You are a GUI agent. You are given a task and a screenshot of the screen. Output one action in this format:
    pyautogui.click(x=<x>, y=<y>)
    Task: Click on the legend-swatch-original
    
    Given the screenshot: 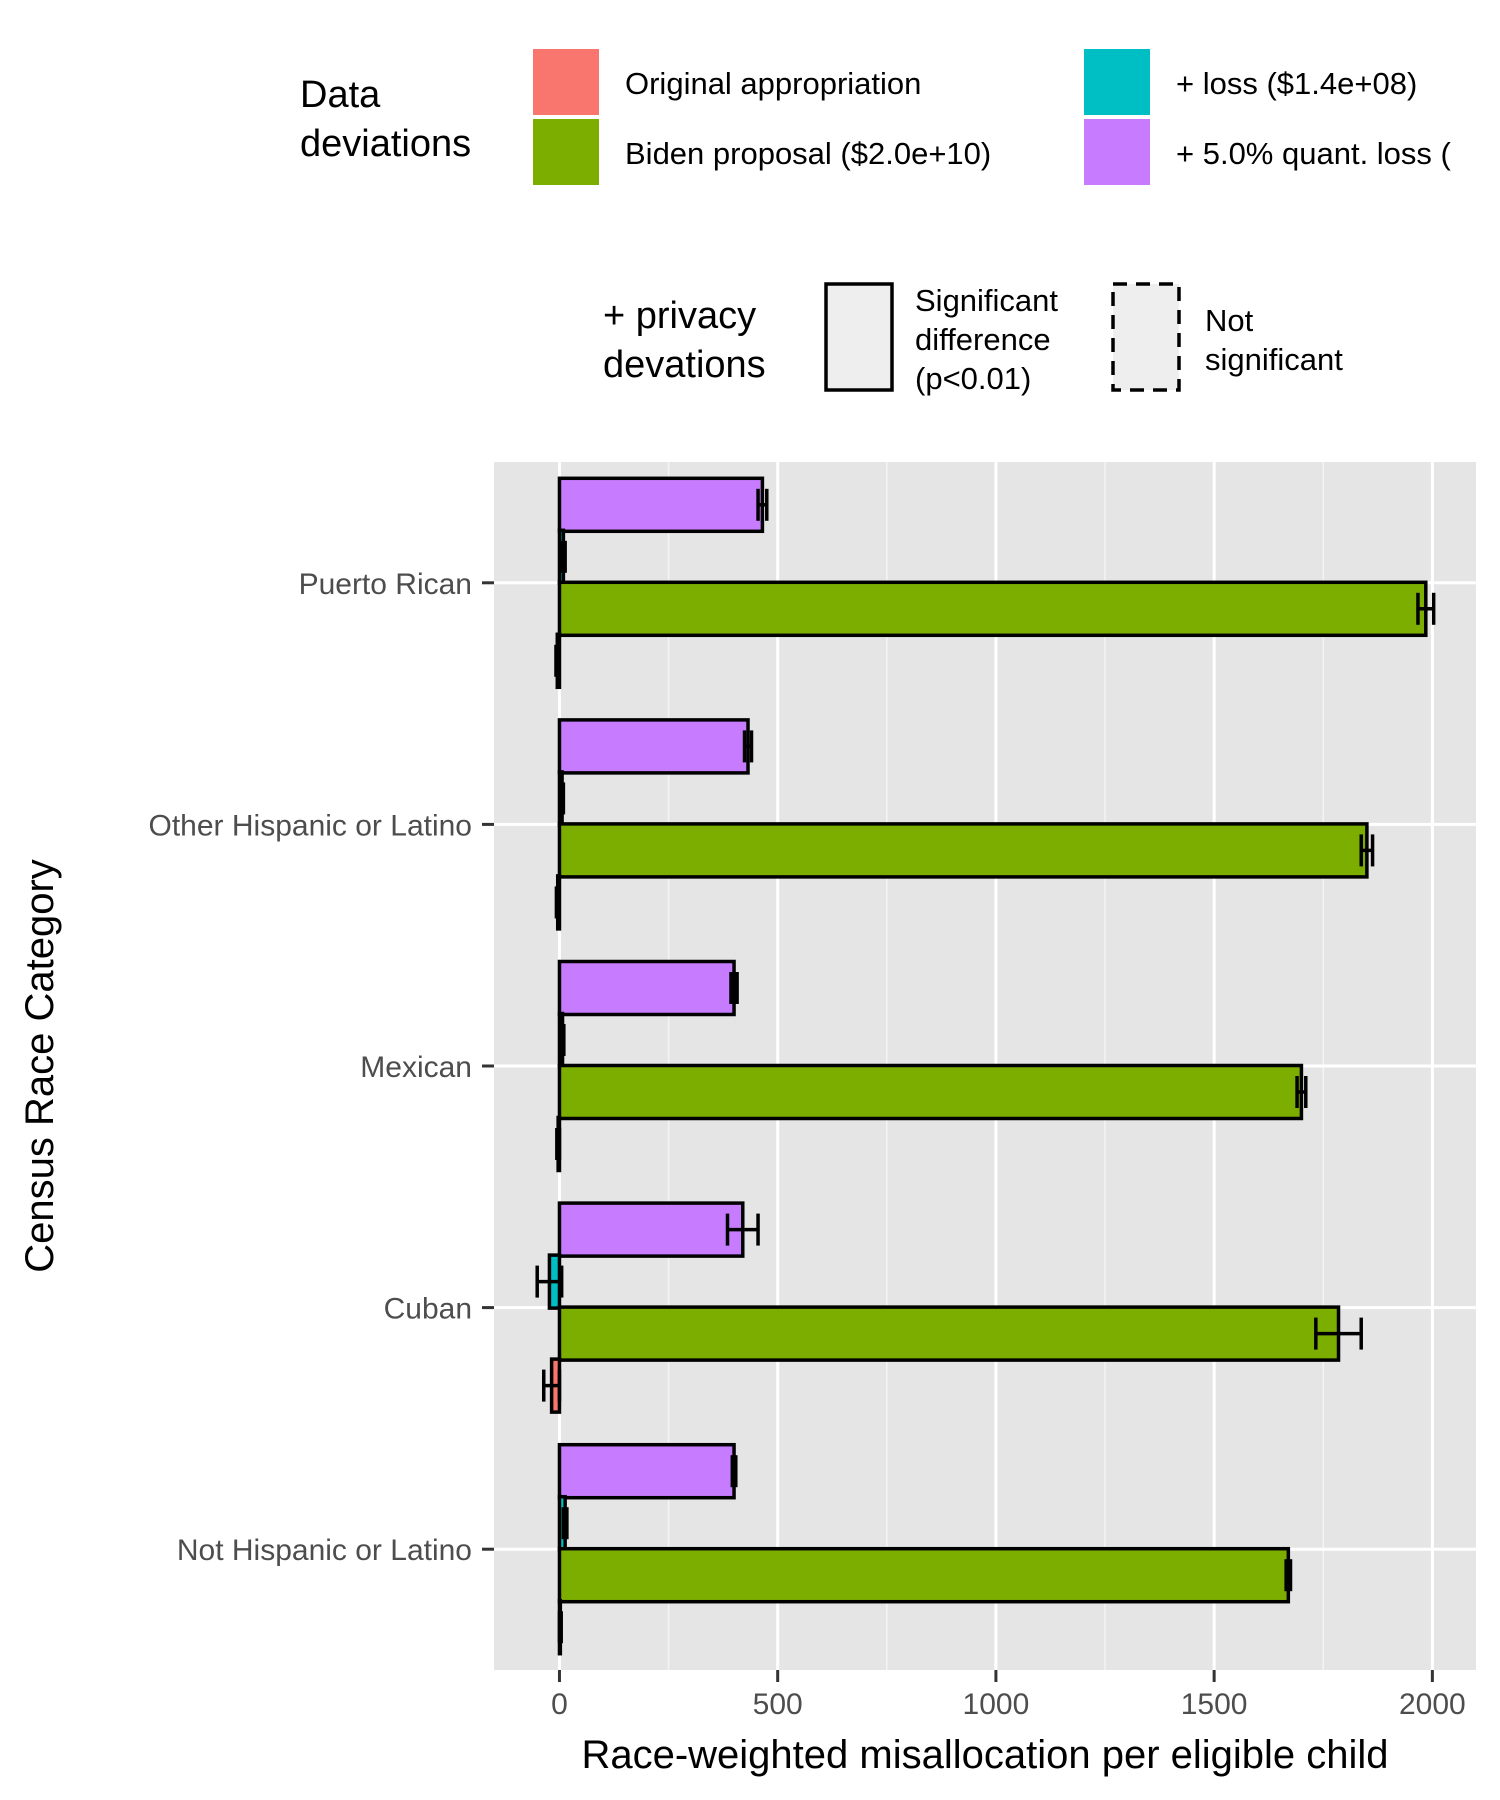 What is the action you would take?
    pyautogui.click(x=566, y=82)
    